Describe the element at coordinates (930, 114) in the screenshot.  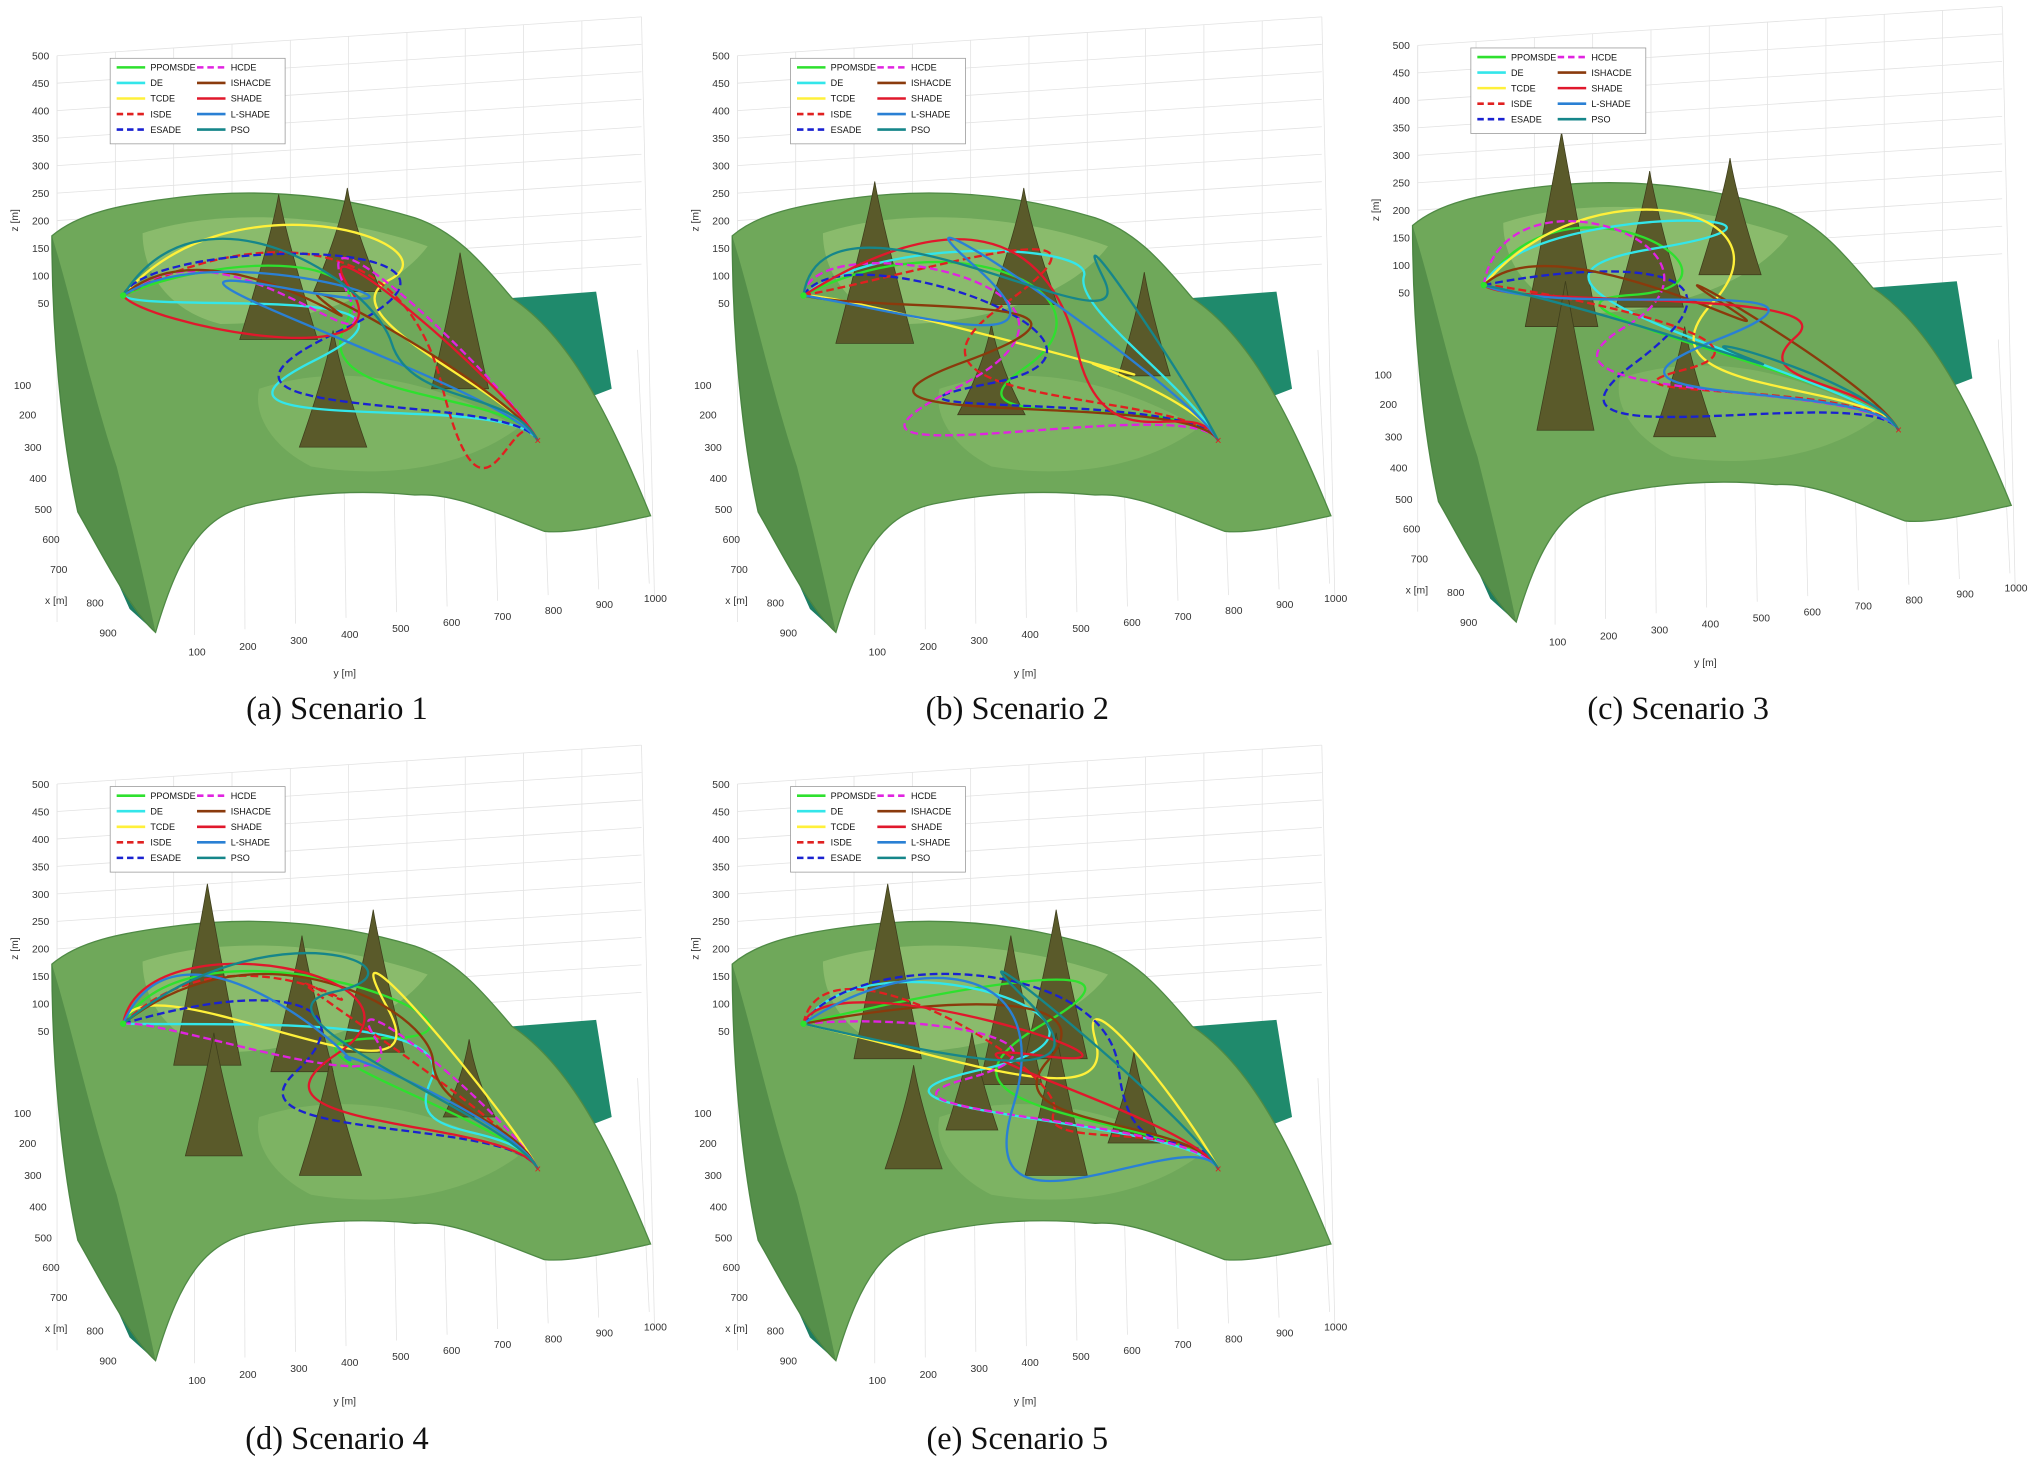
I see `legend-label: L-SHADE` at that location.